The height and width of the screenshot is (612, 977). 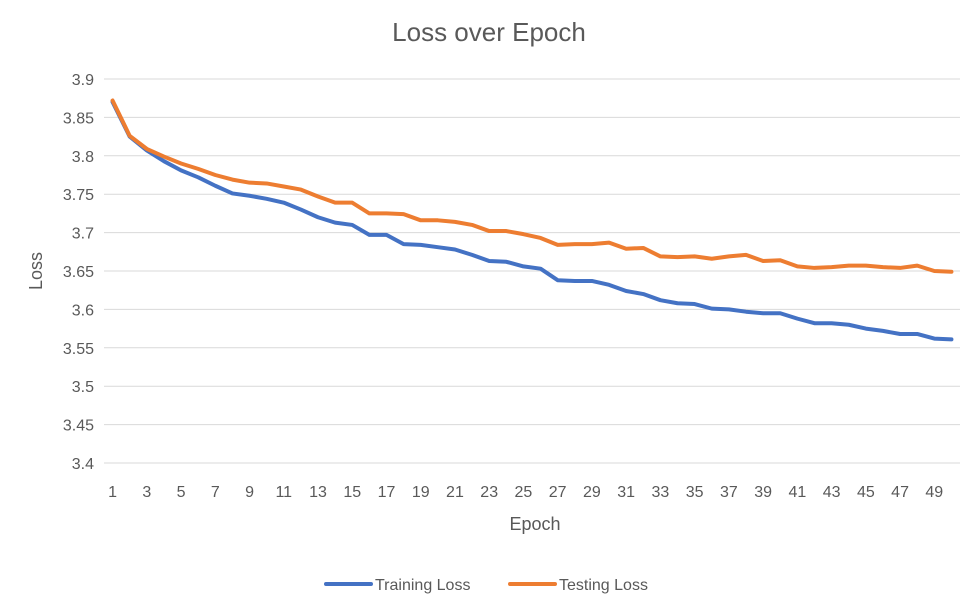 I want to click on y-tick-label: 3.65, so click(x=78, y=272).